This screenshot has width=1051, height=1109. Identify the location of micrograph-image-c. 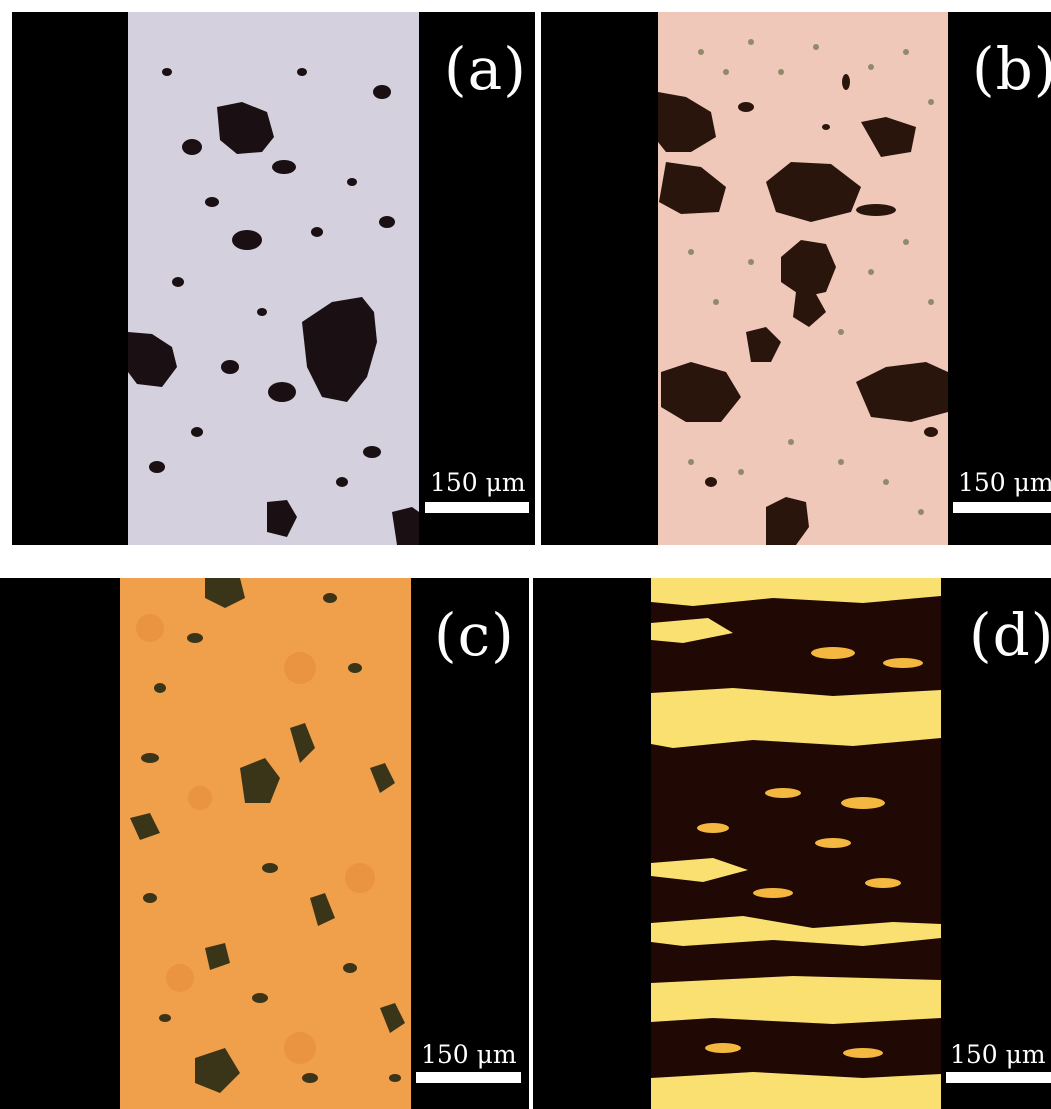
(265, 843).